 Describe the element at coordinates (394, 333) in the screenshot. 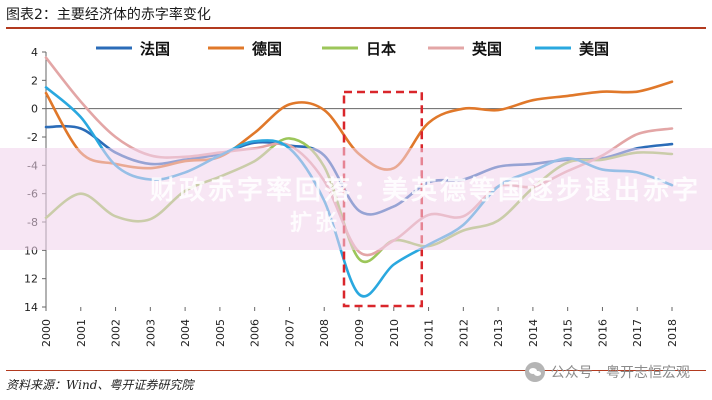

I see `x-tick-label: 2010` at that location.